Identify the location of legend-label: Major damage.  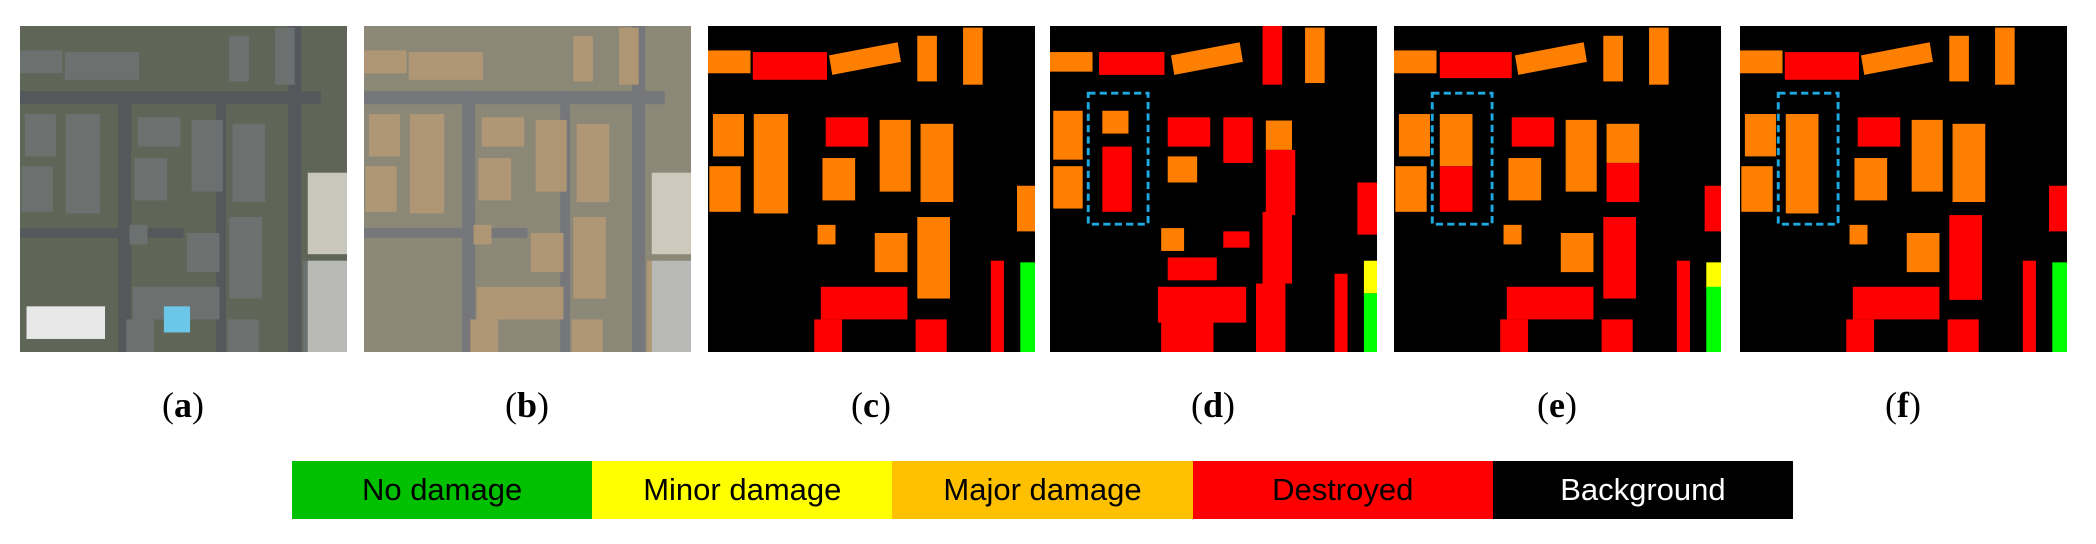
(1042, 489).